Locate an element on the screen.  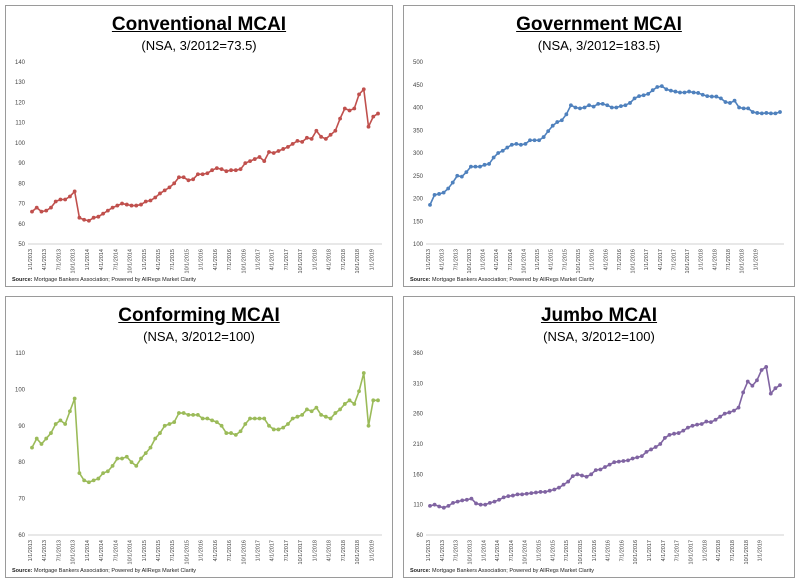
y-tick-label: 110 is located at coordinates (20, 354).